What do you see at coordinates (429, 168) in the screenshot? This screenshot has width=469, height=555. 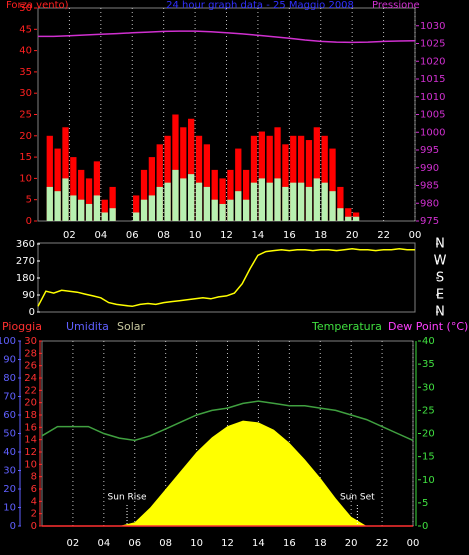 I see `y2-tick-label: 990` at bounding box center [429, 168].